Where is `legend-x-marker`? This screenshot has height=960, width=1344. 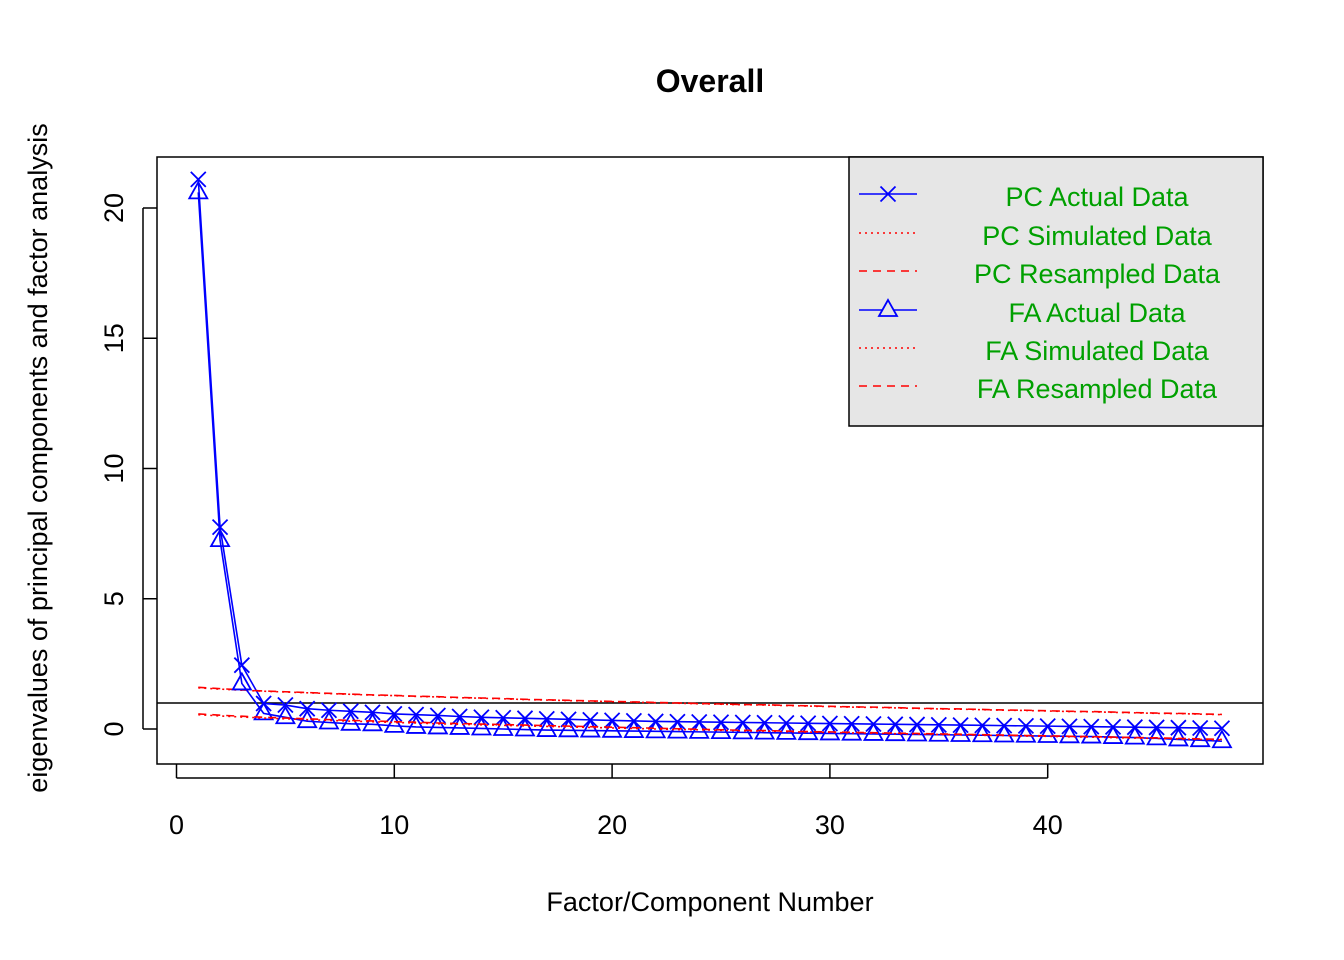 legend-x-marker is located at coordinates (888, 194).